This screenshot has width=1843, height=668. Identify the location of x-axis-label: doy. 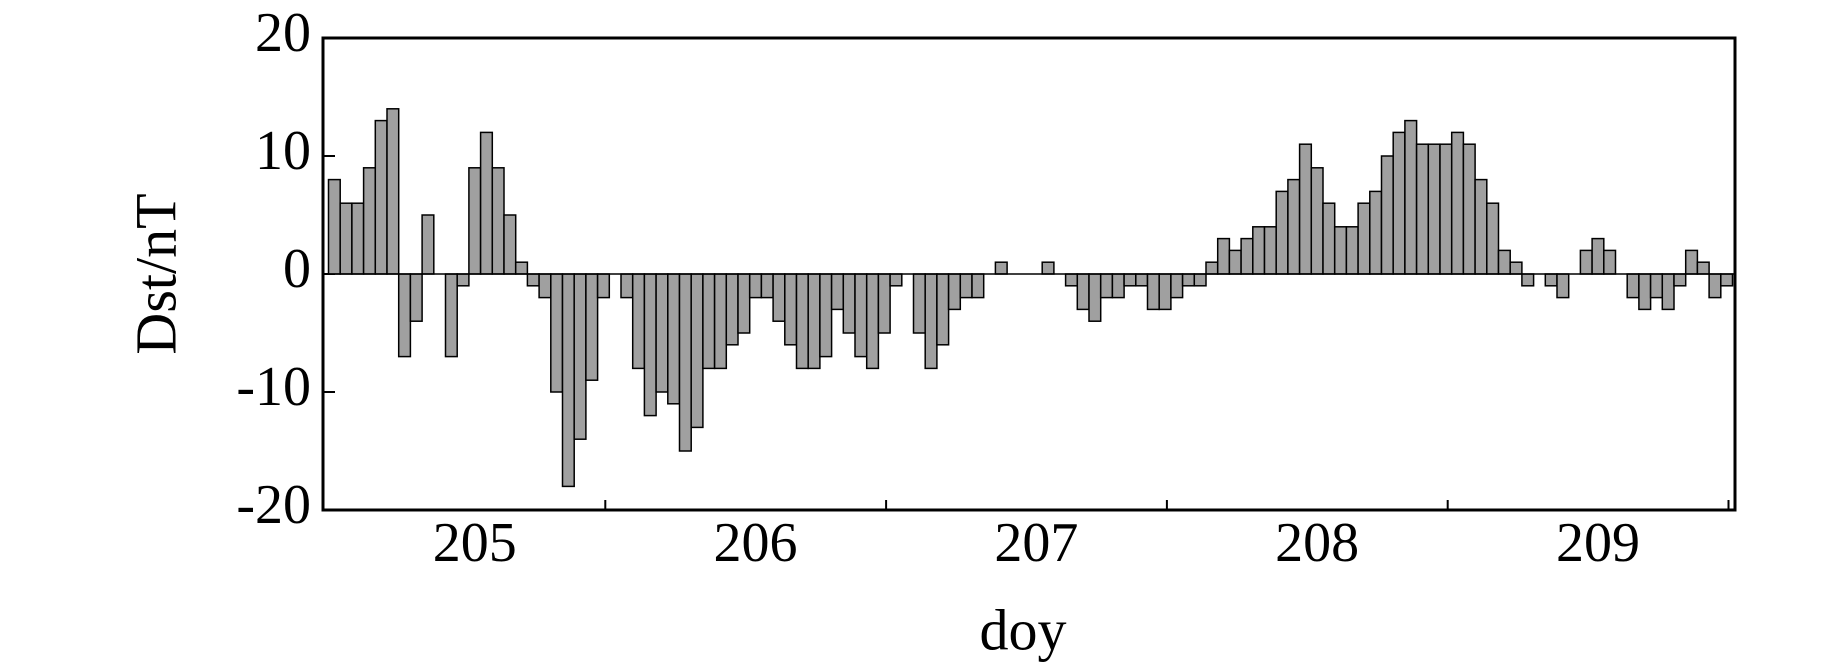
(1023, 629).